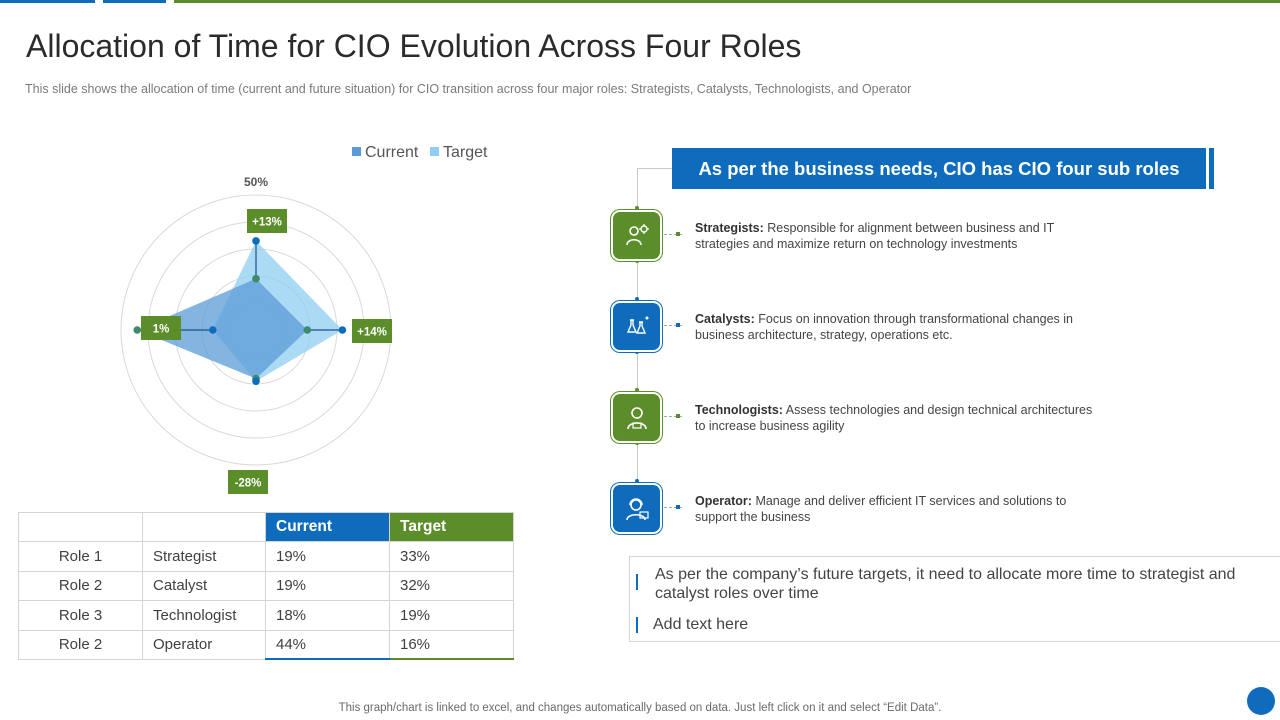 The height and width of the screenshot is (720, 1280). I want to click on role-title: Catalysts:, so click(725, 319).